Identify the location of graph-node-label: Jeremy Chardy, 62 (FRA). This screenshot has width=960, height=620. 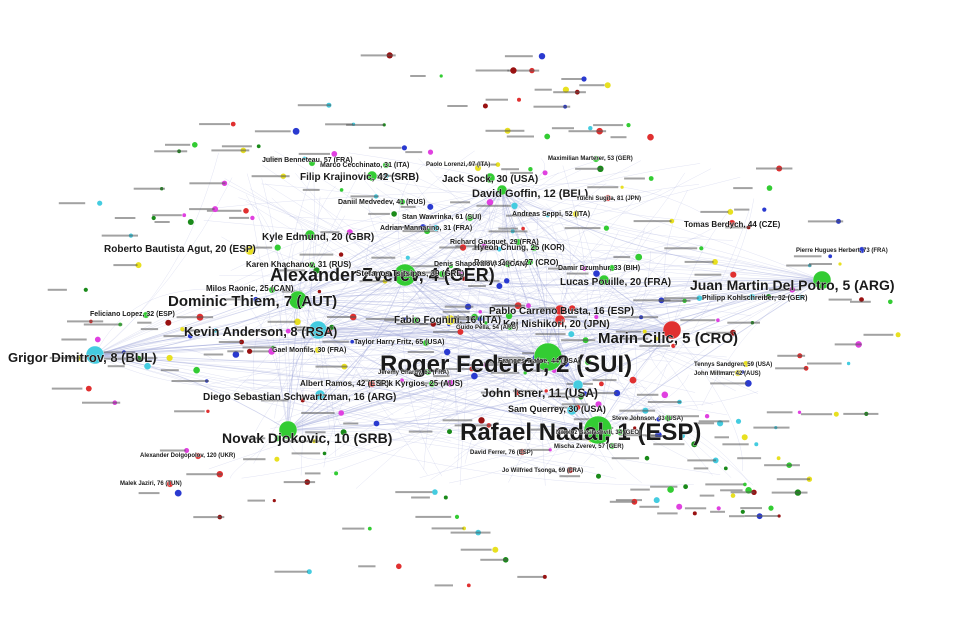
(413, 373).